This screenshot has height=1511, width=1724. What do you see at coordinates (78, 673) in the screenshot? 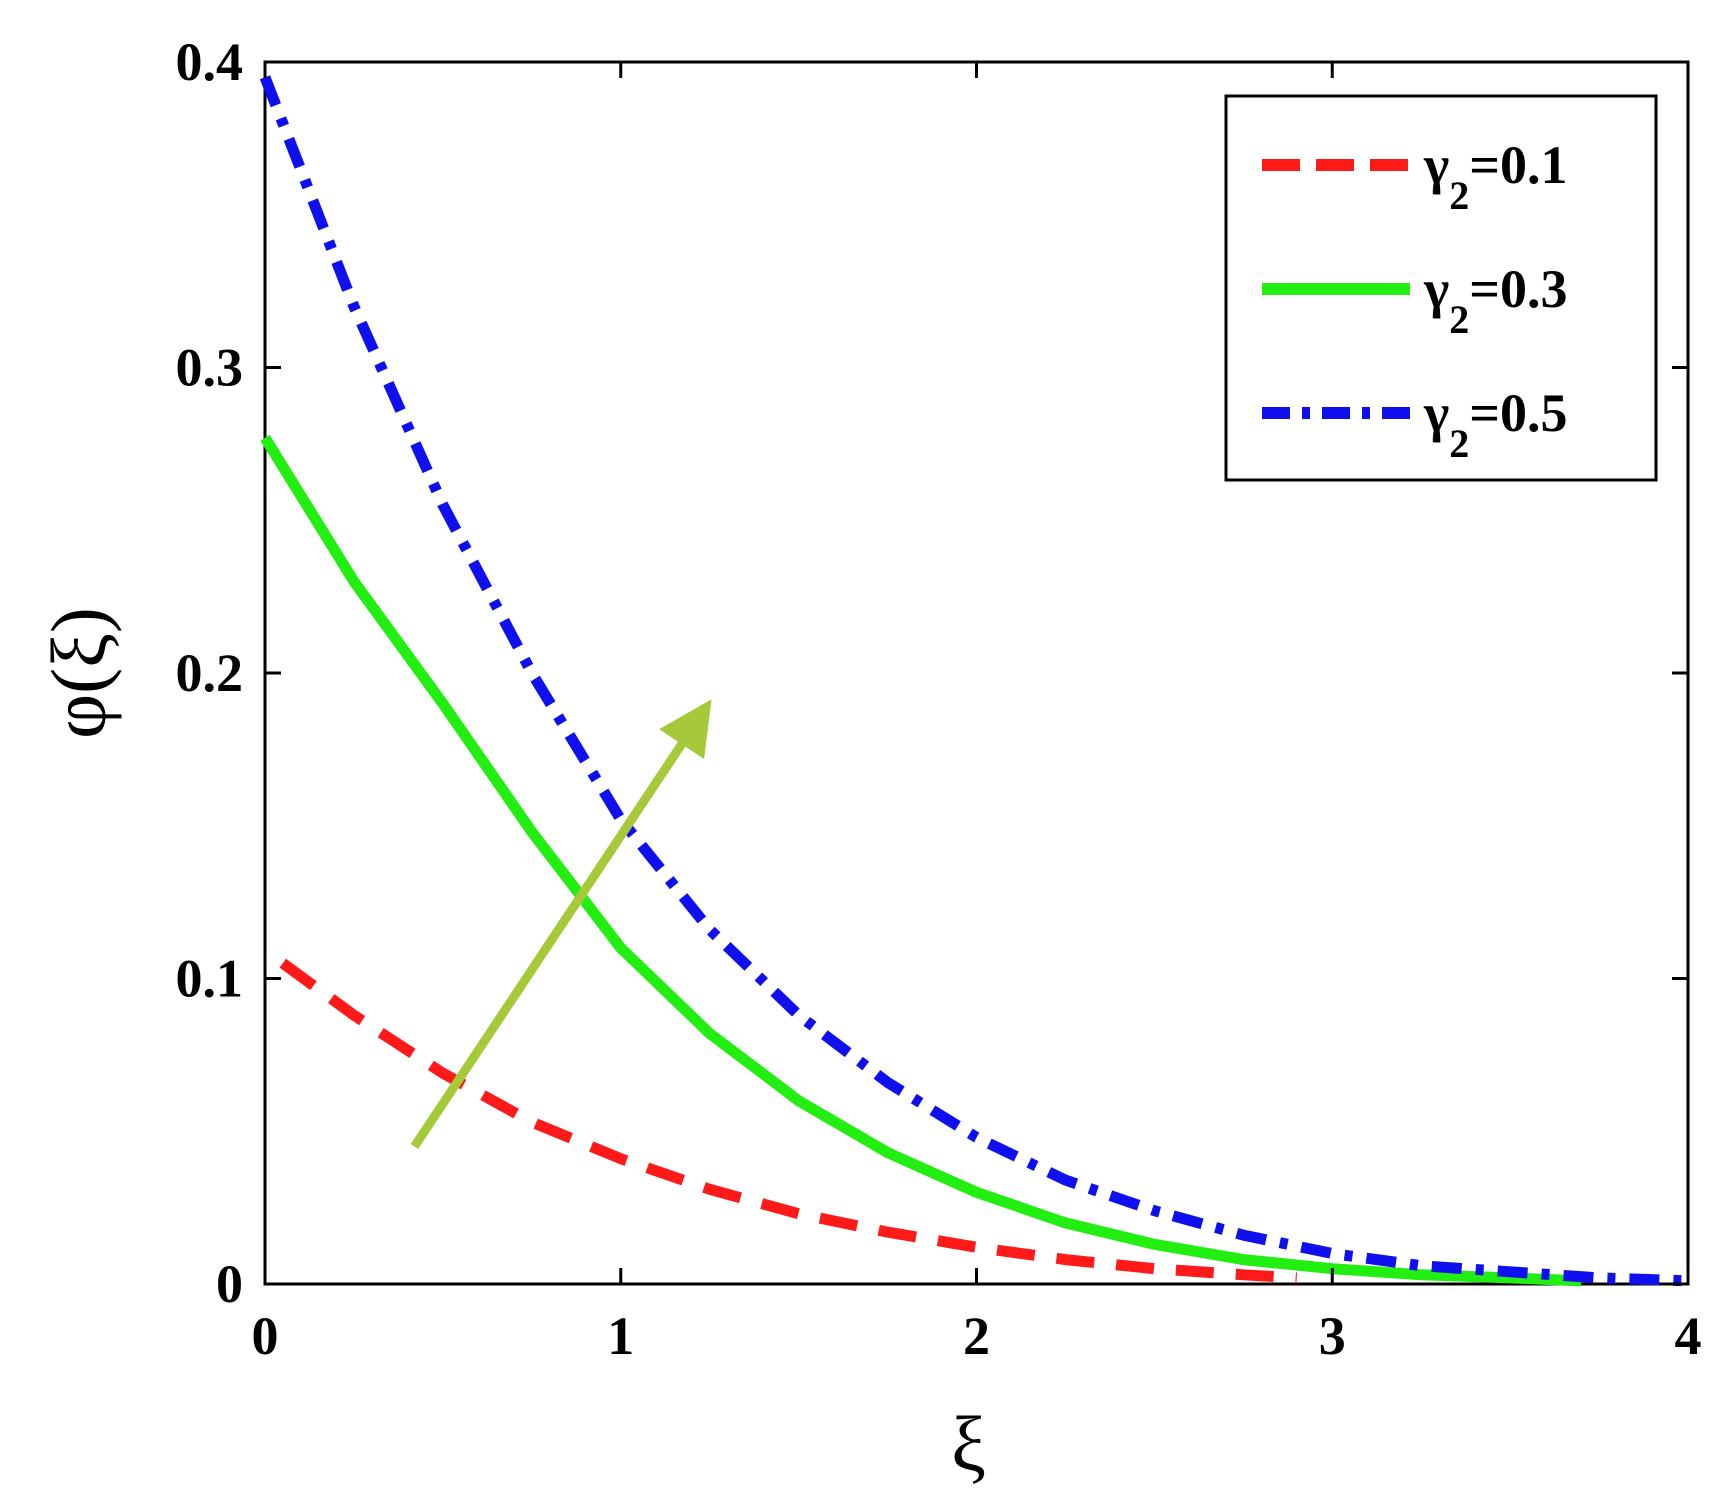
I see `y-axis-label: φ(ξ)` at bounding box center [78, 673].